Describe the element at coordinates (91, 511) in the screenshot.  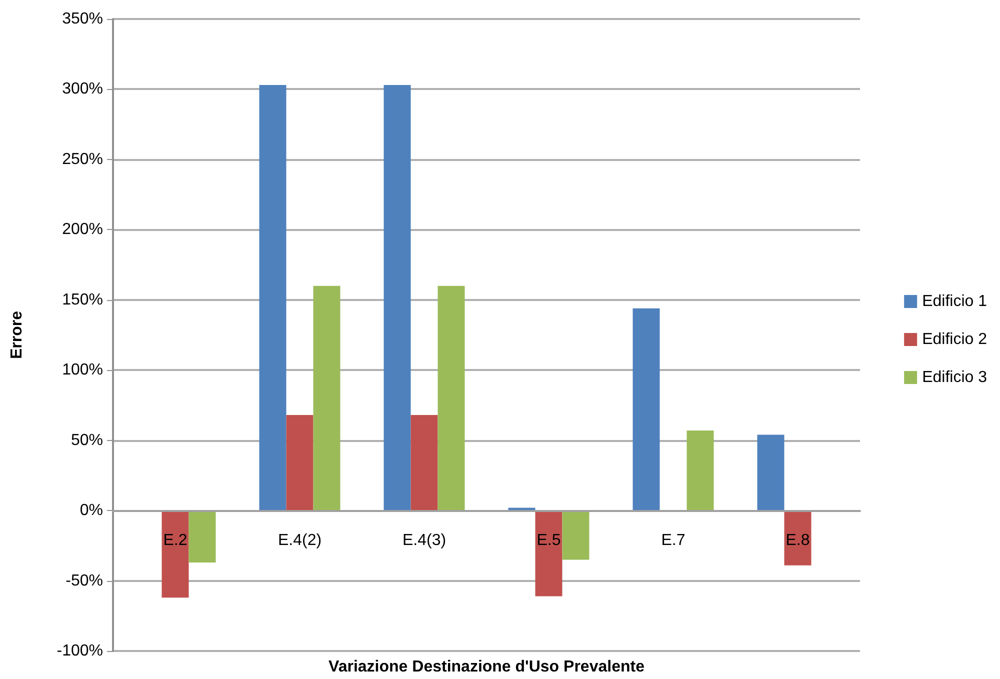
I see `y-tick-label: 0%` at that location.